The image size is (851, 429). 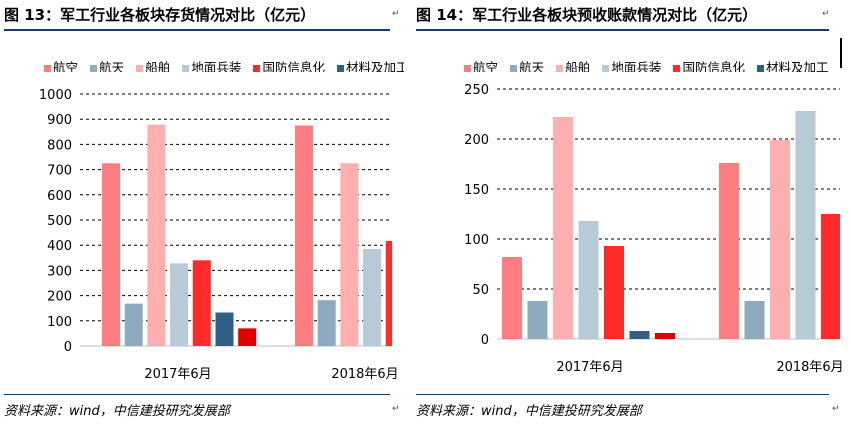 What do you see at coordinates (59, 271) in the screenshot?
I see `y-tick-label: 300` at bounding box center [59, 271].